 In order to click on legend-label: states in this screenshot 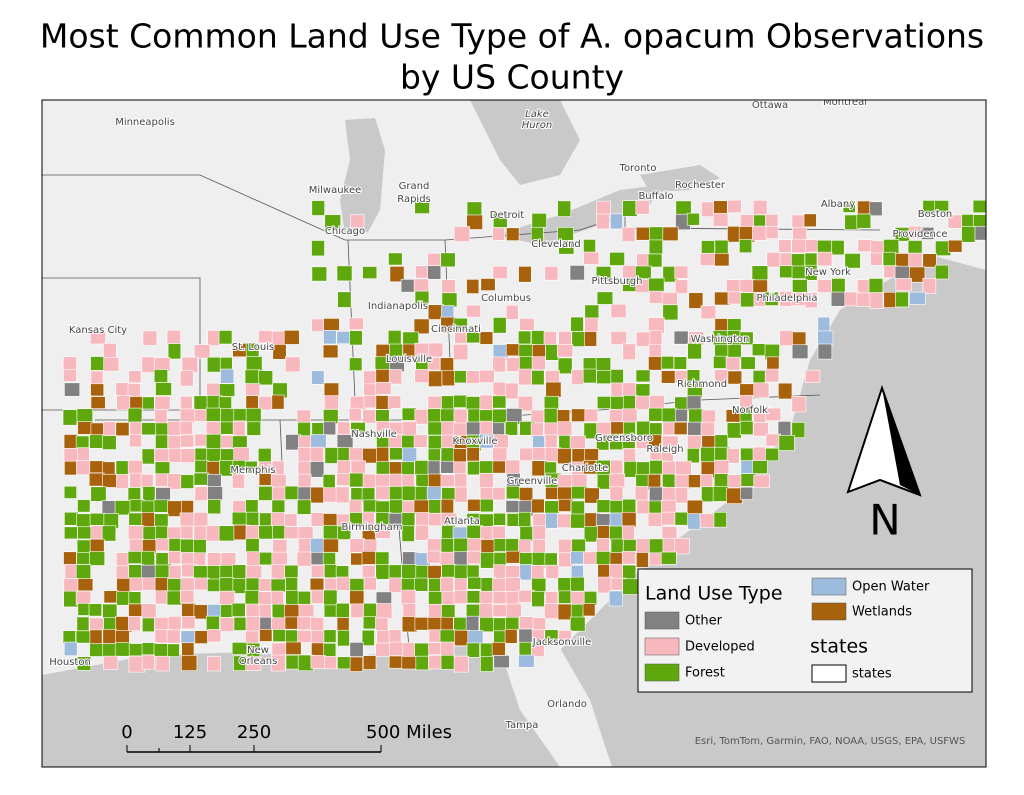, I will do `click(872, 674)`.